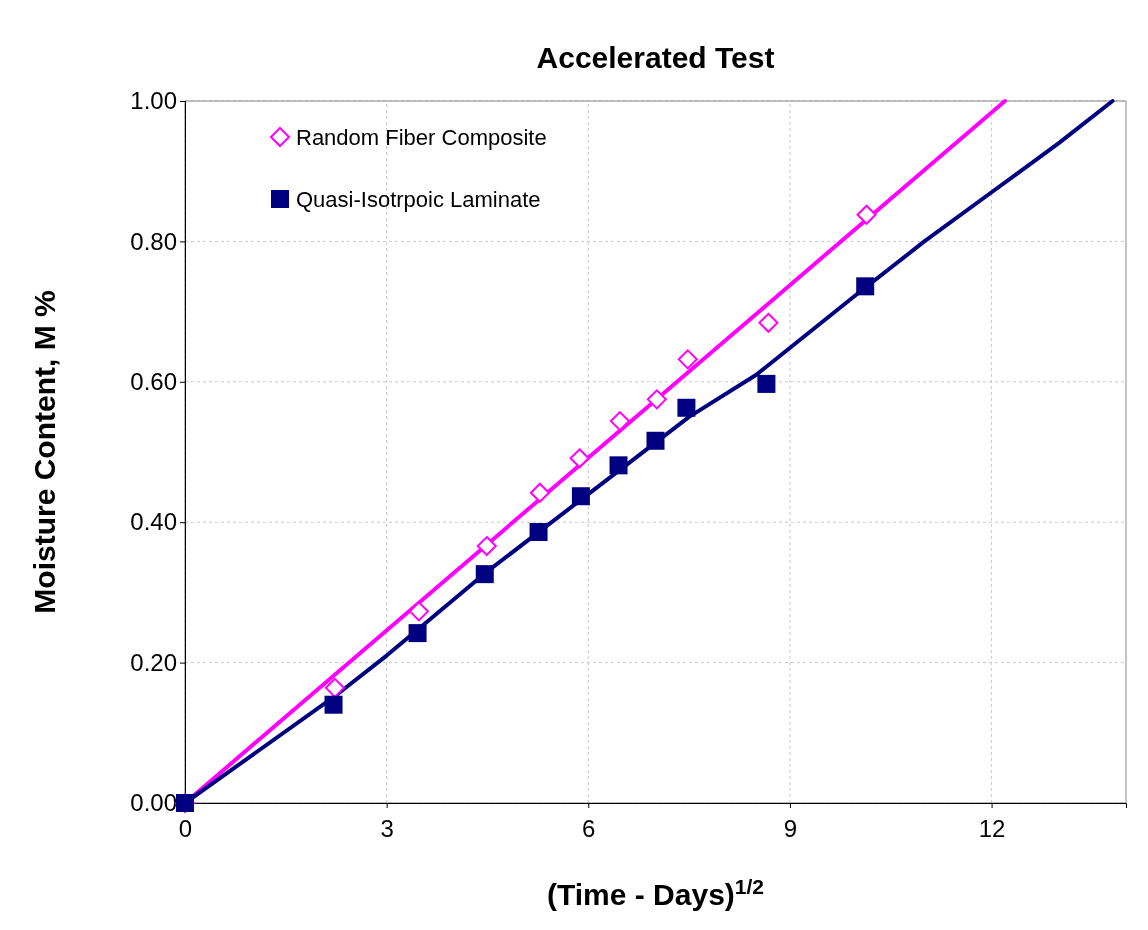 The width and height of the screenshot is (1148, 930). I want to click on y-tick-label: 0.20, so click(153, 662).